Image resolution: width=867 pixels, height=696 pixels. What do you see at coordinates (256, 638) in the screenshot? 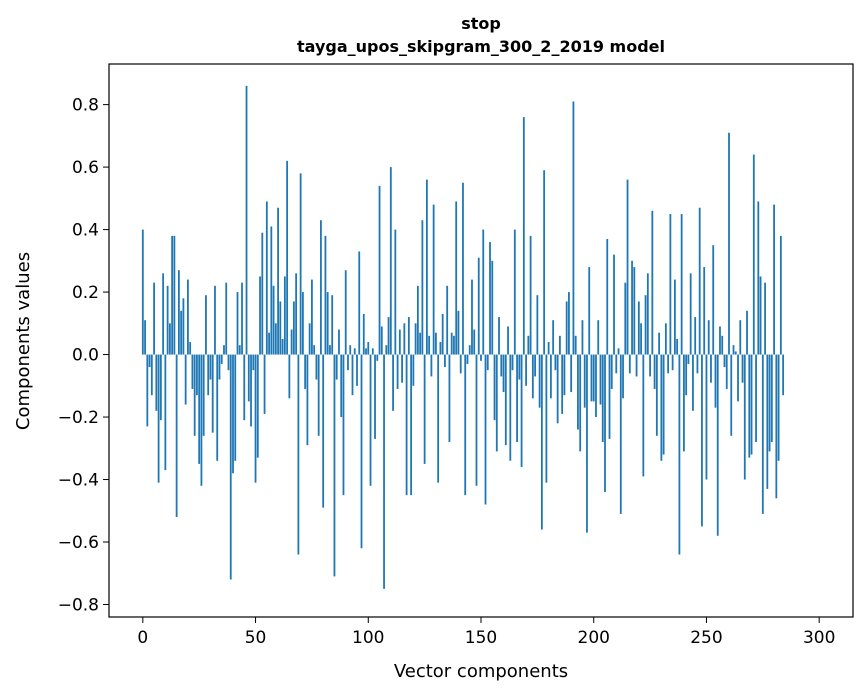
I see `x-tick-label: 50` at bounding box center [256, 638].